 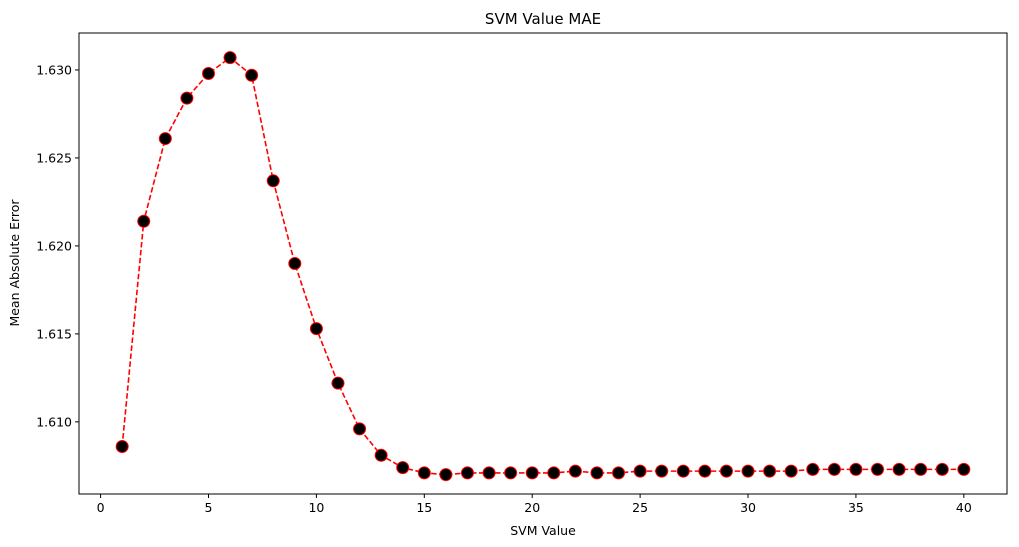 What do you see at coordinates (209, 507) in the screenshot?
I see `x-tick-label: 5` at bounding box center [209, 507].